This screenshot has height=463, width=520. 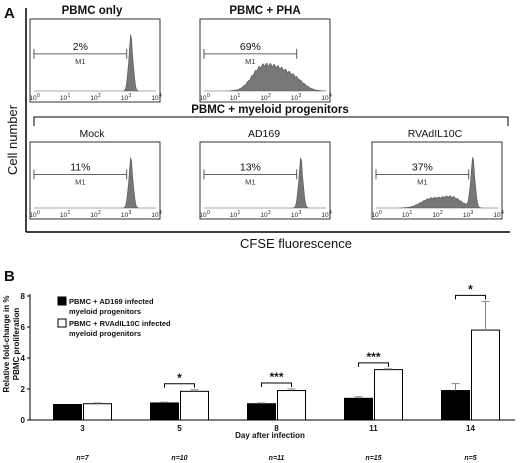 What do you see at coordinates (422, 167) in the screenshot?
I see `gate-percent: 37%` at bounding box center [422, 167].